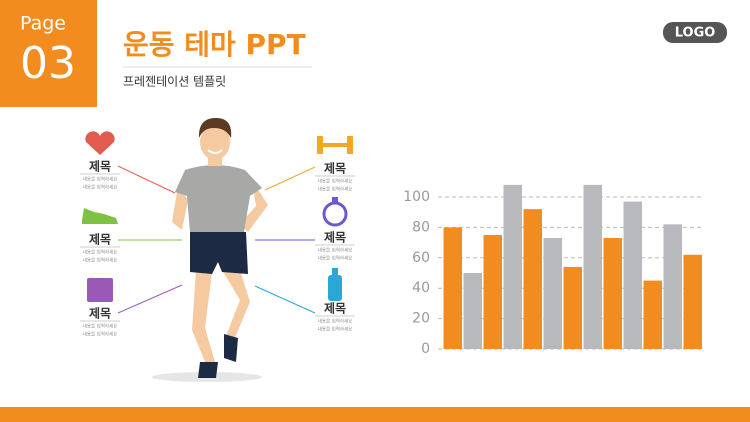 Image resolution: width=750 pixels, height=422 pixels. What do you see at coordinates (421, 227) in the screenshot?
I see `y-tick-label: 80` at bounding box center [421, 227].